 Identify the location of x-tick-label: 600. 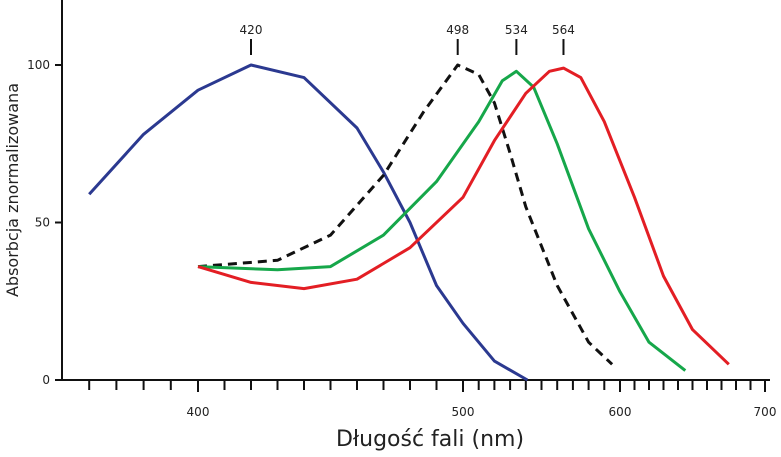
(620, 412).